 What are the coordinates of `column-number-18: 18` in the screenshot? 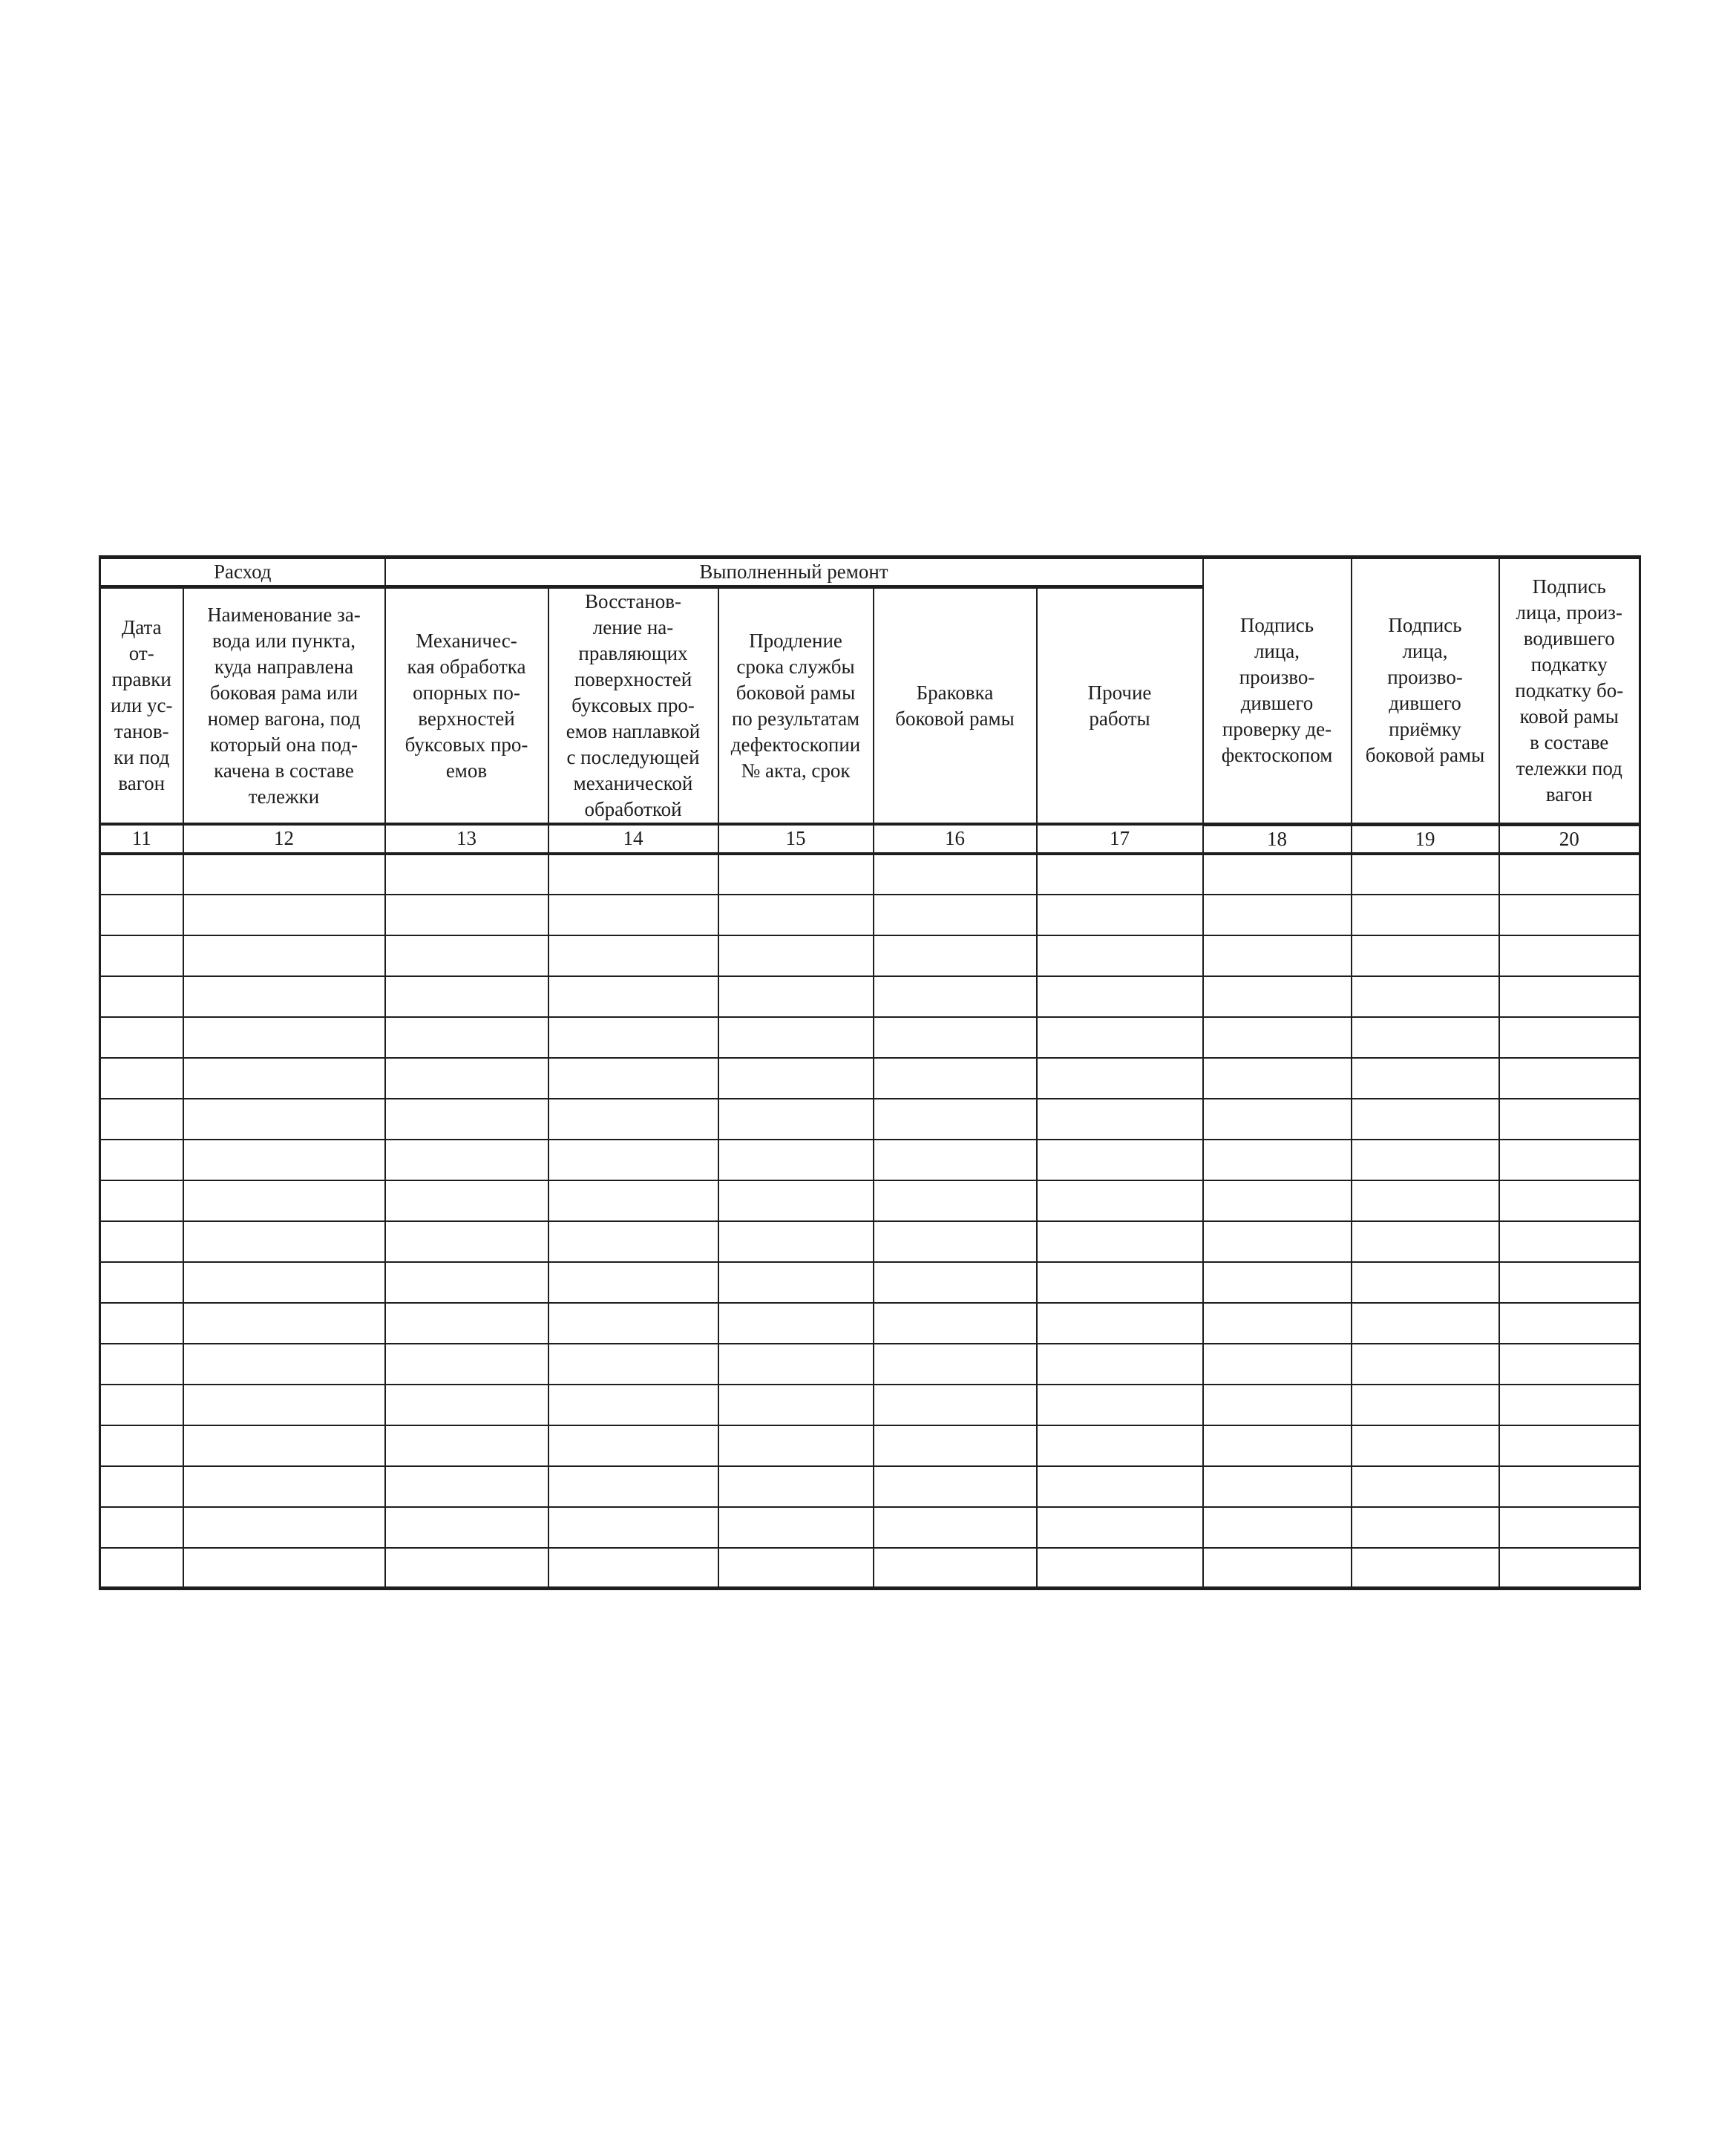 It's located at (1277, 839).